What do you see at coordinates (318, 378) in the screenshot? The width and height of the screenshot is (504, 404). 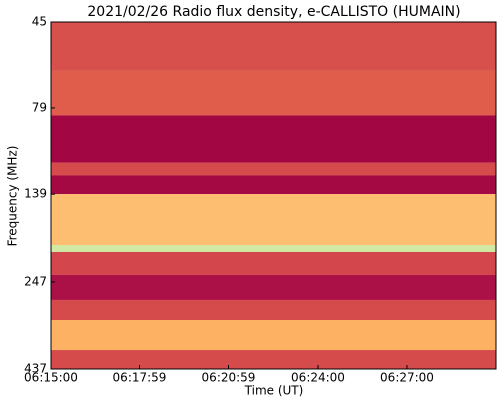 I see `x-tick-label: 06:24:00` at bounding box center [318, 378].